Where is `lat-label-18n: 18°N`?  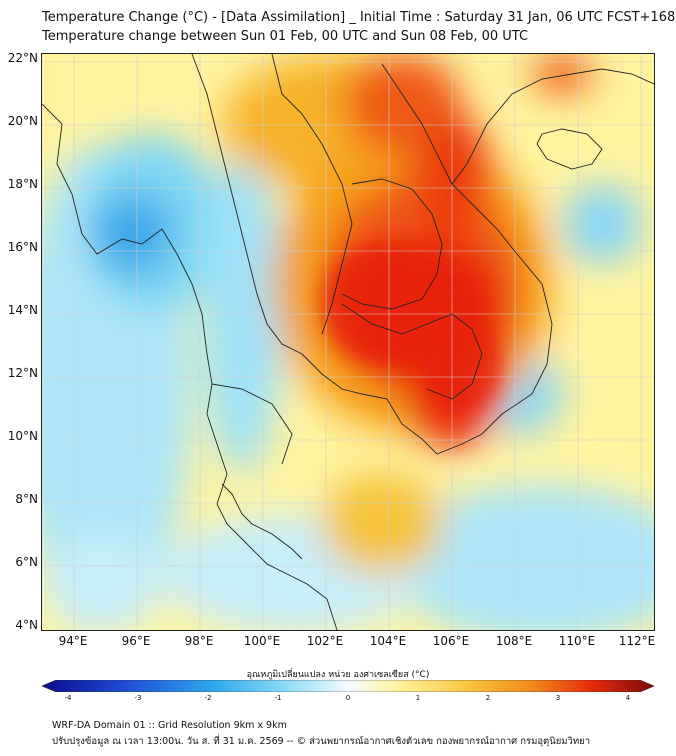 lat-label-18n: 18°N is located at coordinates (22, 184).